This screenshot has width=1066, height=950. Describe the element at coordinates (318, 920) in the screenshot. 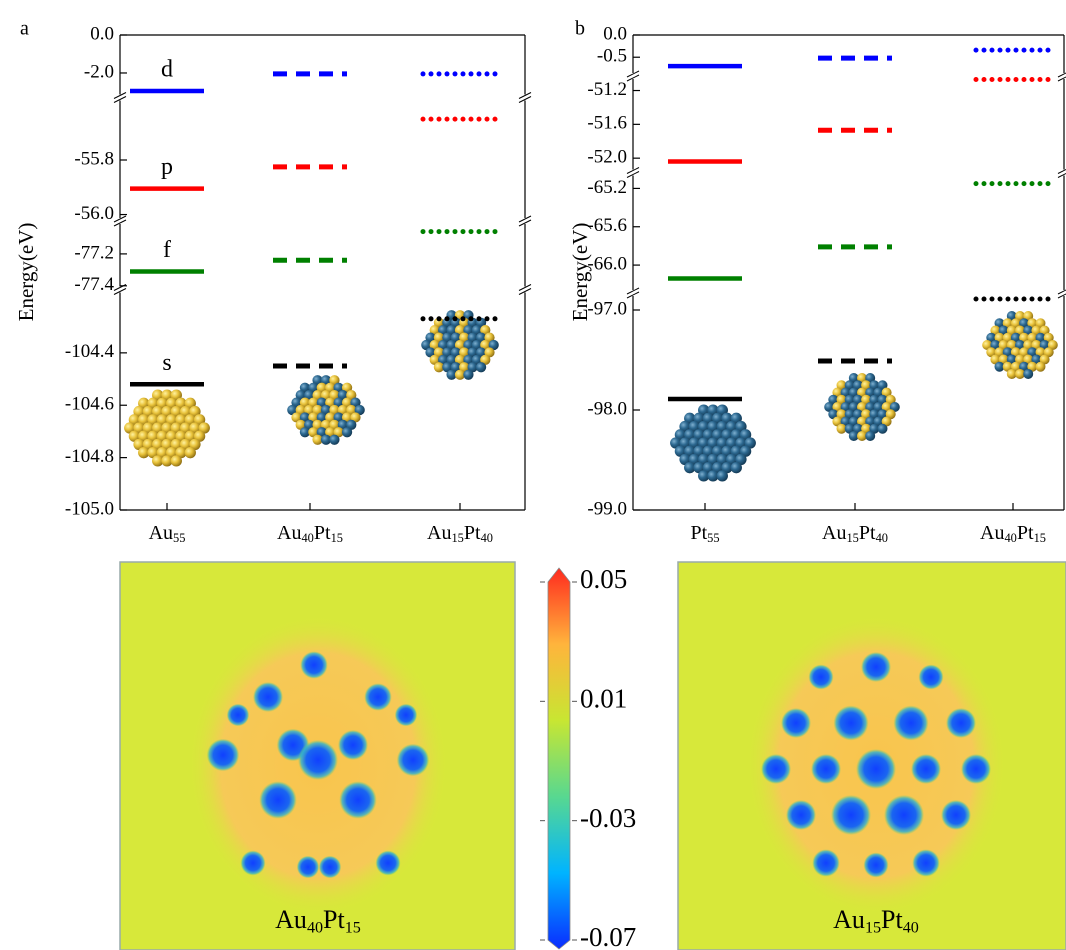

I see `category-label: Au40Pt15` at that location.